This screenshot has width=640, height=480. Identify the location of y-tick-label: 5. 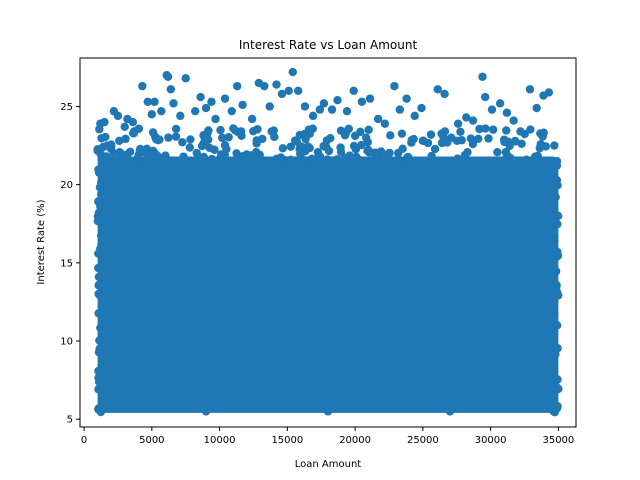
(70, 420).